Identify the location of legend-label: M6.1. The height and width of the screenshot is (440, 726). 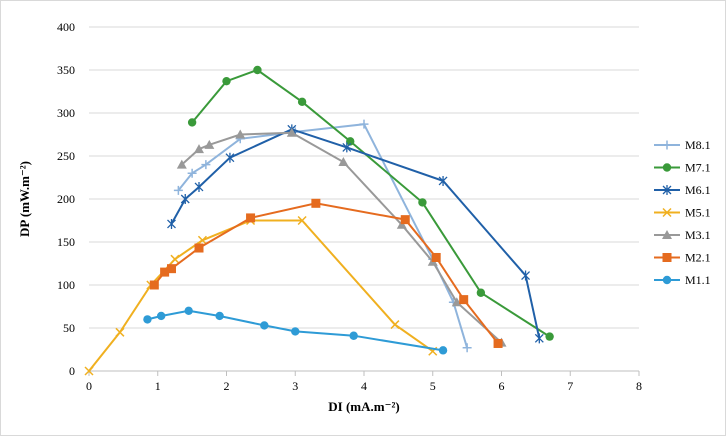
(698, 190).